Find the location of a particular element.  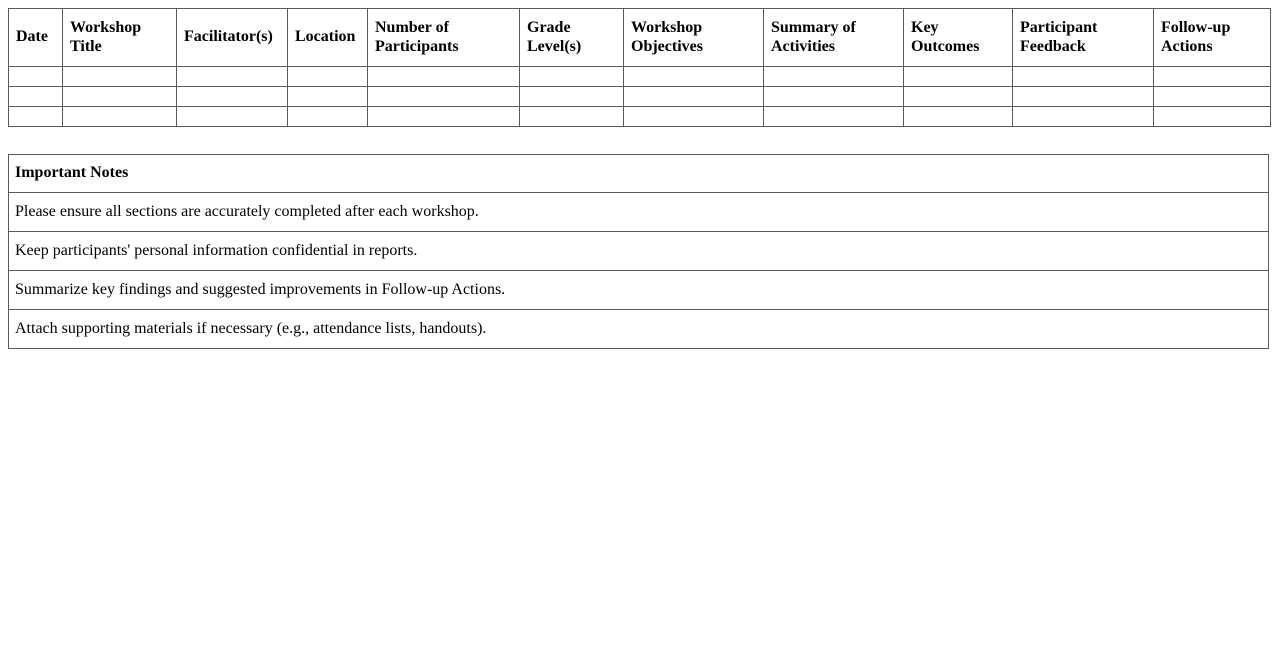

column-header-participant-feedback: Participant Feedback is located at coordinates (1083, 37).